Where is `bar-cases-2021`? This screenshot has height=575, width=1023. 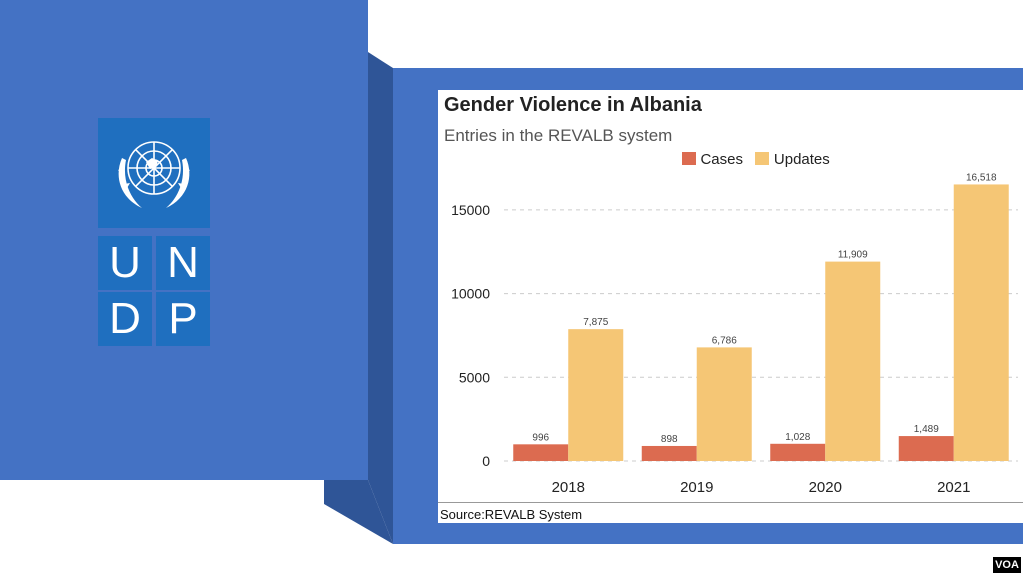 bar-cases-2021 is located at coordinates (926, 448).